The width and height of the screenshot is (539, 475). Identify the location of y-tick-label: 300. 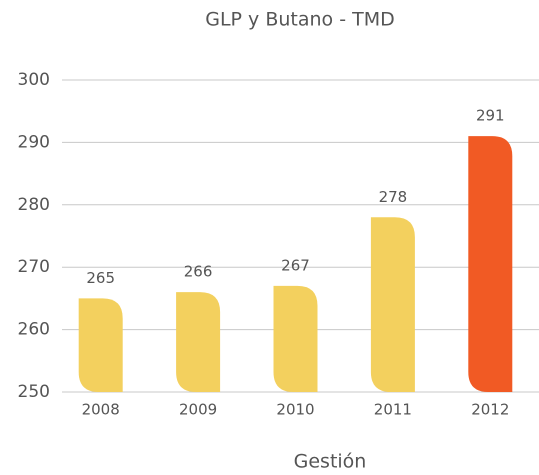
(34, 80).